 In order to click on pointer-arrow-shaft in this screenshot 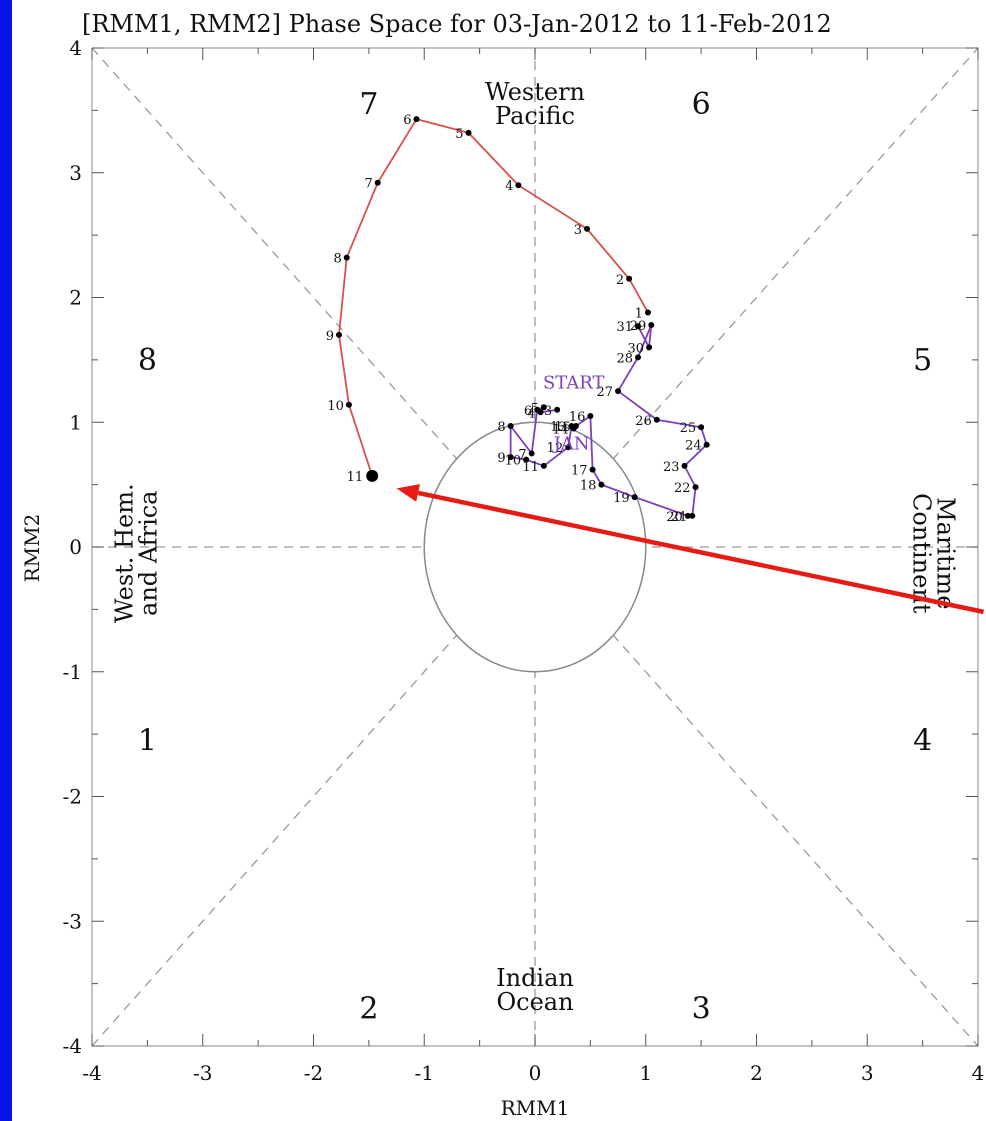, I will do `click(701, 552)`.